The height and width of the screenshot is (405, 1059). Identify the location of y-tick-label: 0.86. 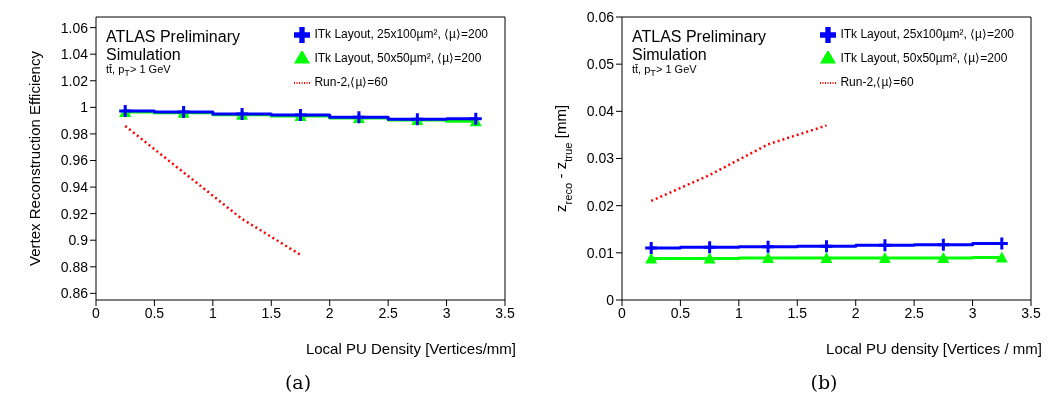
(74, 293).